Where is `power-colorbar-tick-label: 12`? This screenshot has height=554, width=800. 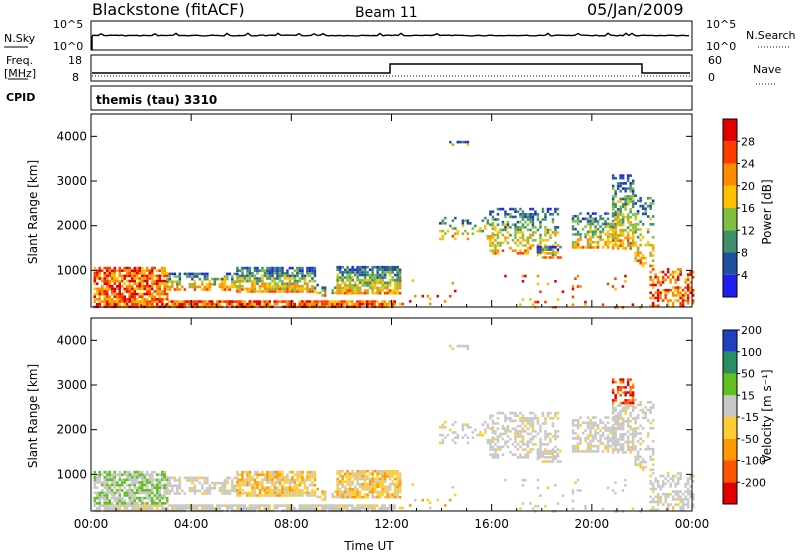
power-colorbar-tick-label: 12 is located at coordinates (748, 230).